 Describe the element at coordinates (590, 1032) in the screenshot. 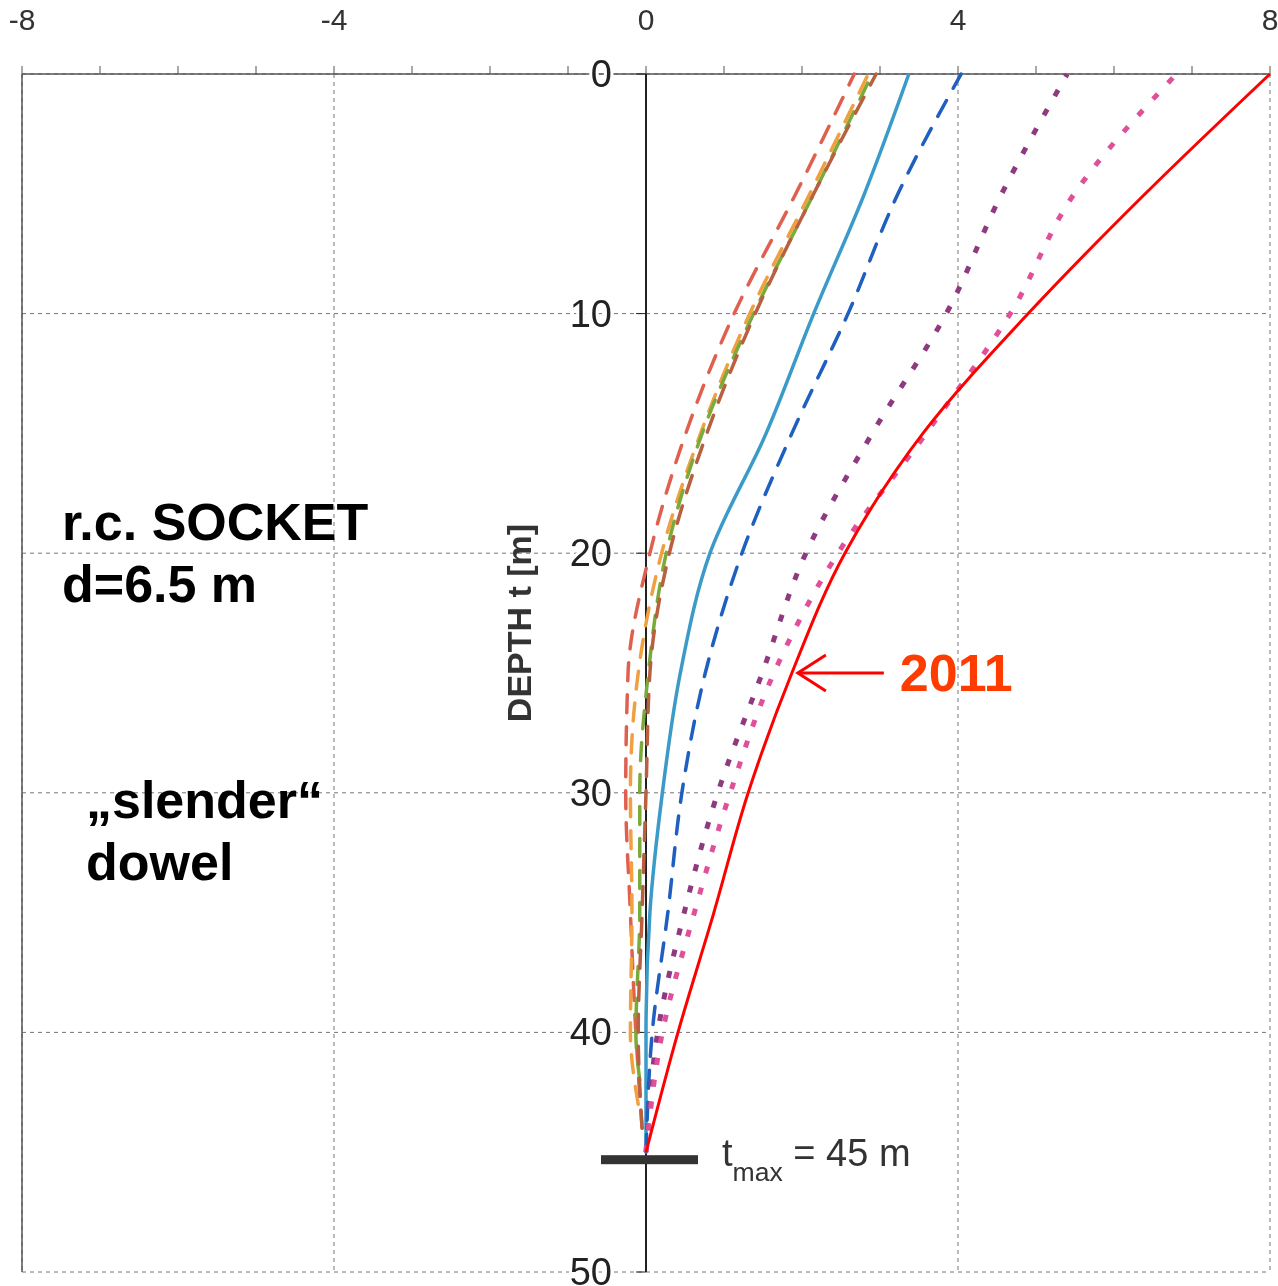

I see `y-tick-label: 40` at that location.